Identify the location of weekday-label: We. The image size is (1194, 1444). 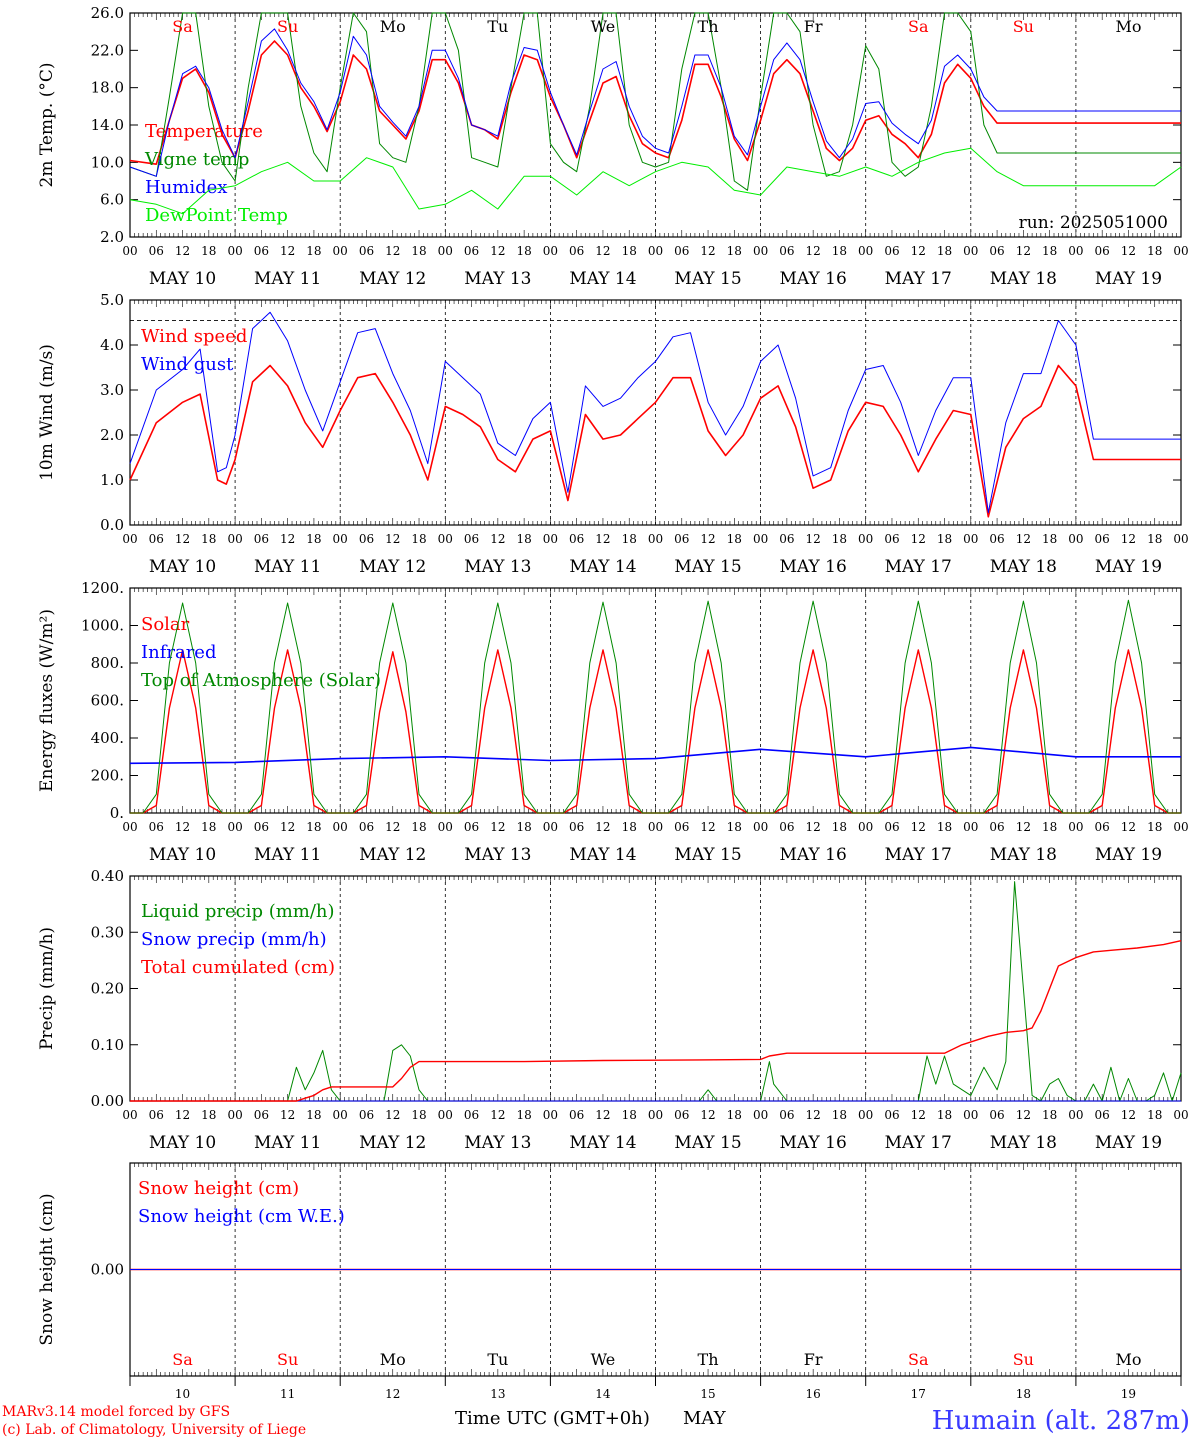
(603, 1359).